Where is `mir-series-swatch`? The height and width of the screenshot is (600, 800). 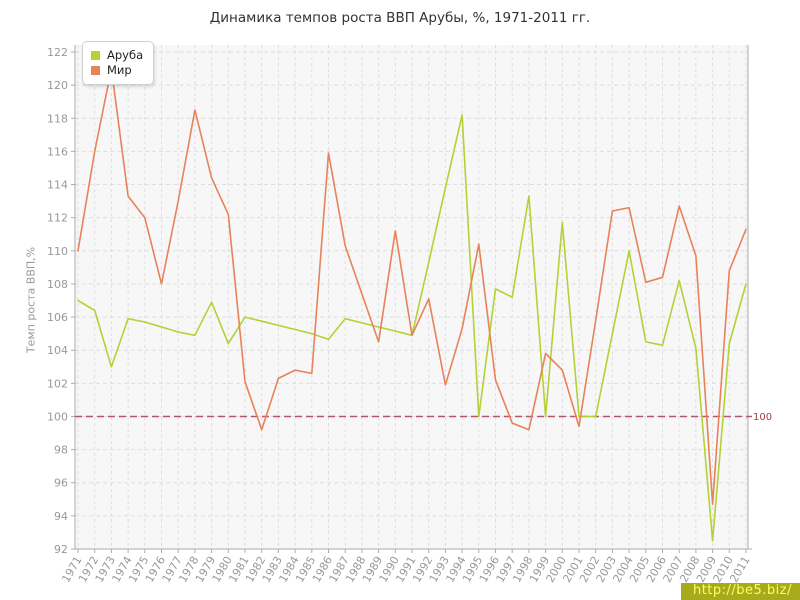
mir-series-swatch is located at coordinates (95, 70).